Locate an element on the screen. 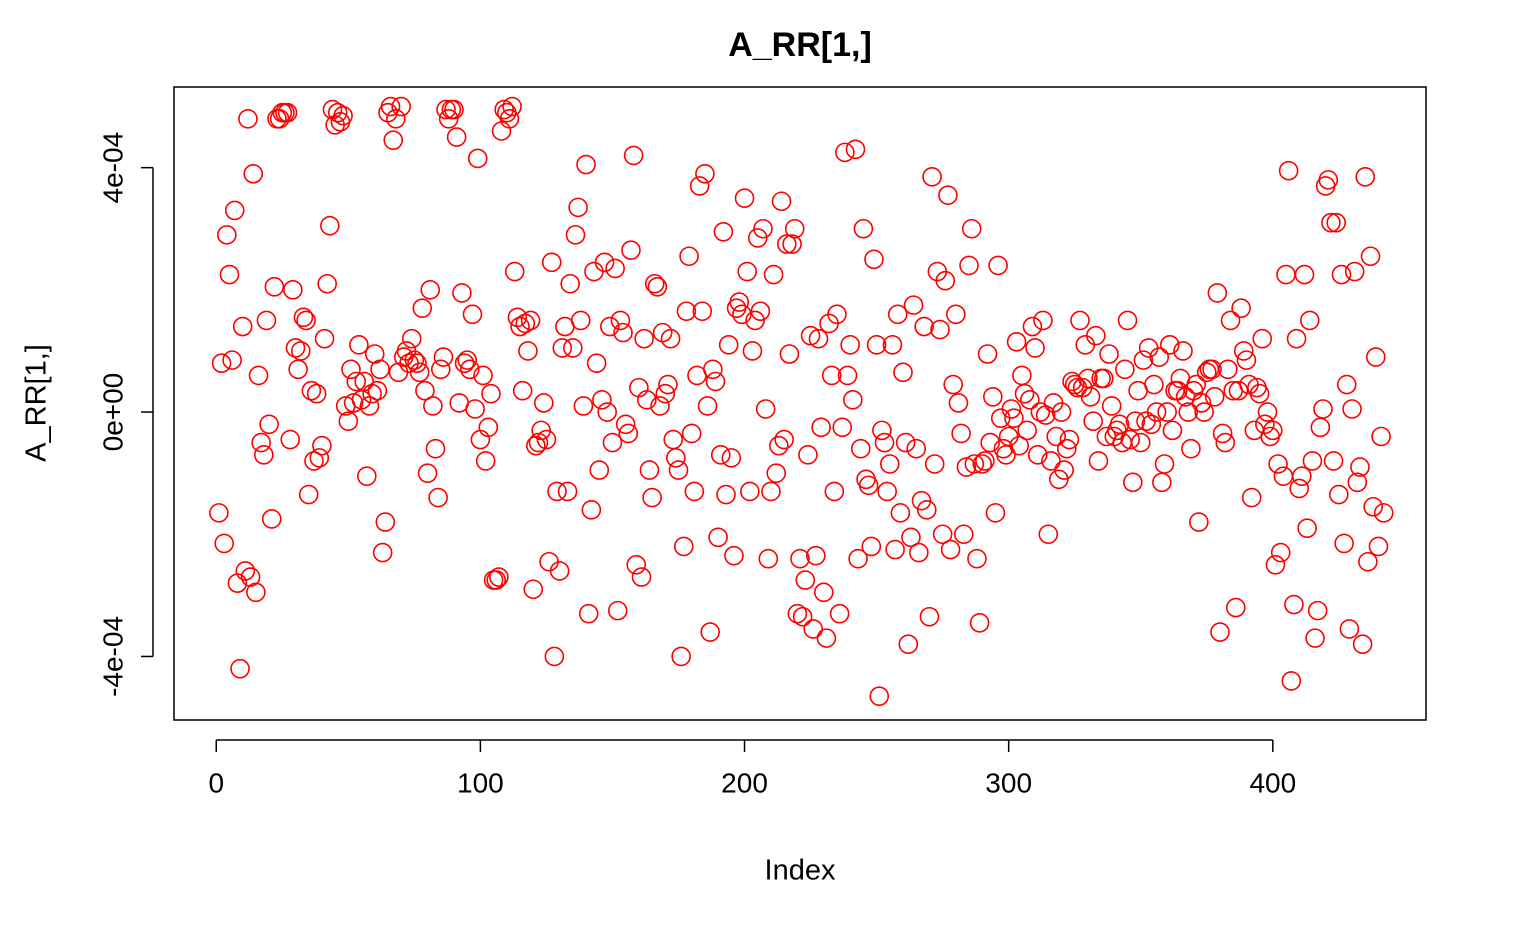 This screenshot has height=936, width=1515. y-tick-label: 0e+00 is located at coordinates (112, 412).